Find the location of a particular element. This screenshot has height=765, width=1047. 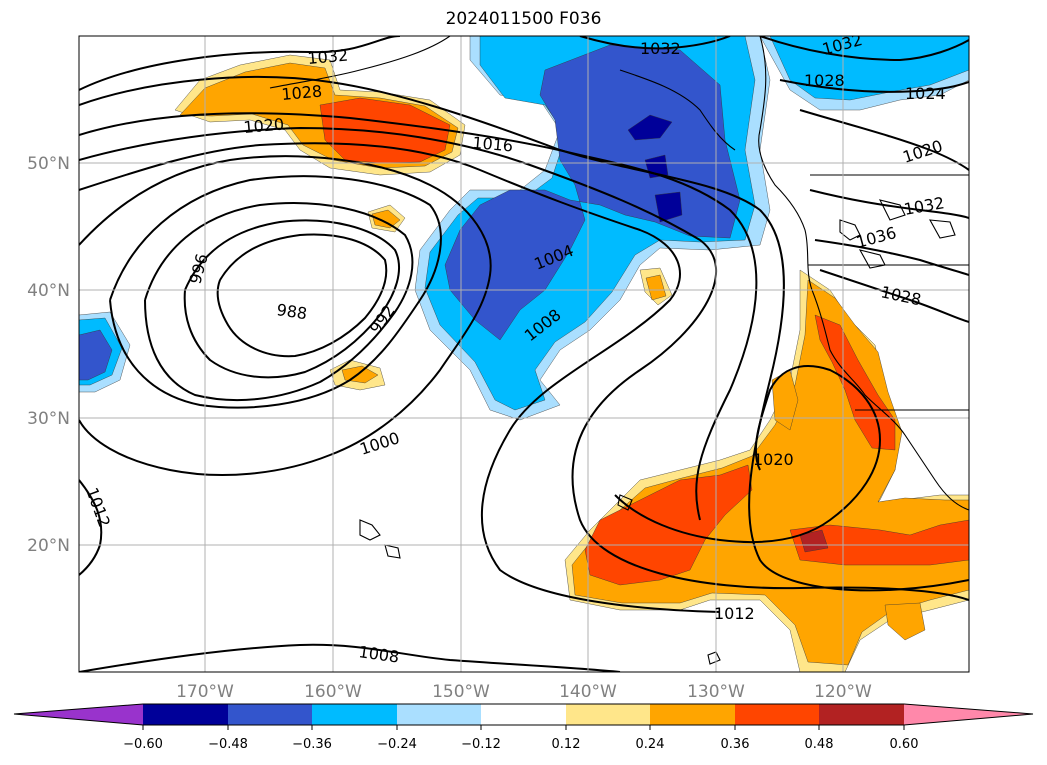

lon-label-170w: 170°W is located at coordinates (205, 692).